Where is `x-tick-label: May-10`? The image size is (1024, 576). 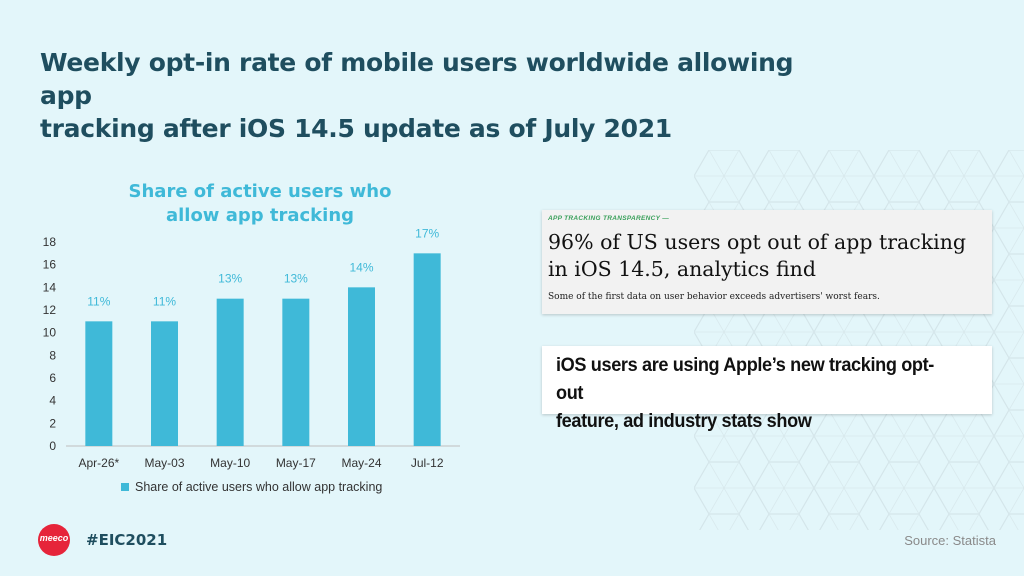
x-tick-label: May-10 is located at coordinates (230, 463).